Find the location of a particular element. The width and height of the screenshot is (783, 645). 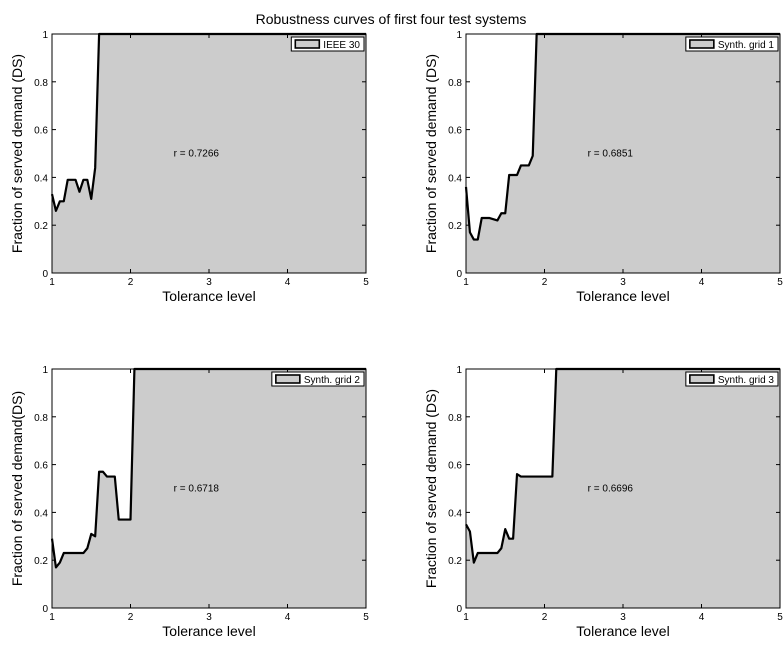

legend-label: Synth. grid 1 is located at coordinates (746, 45).